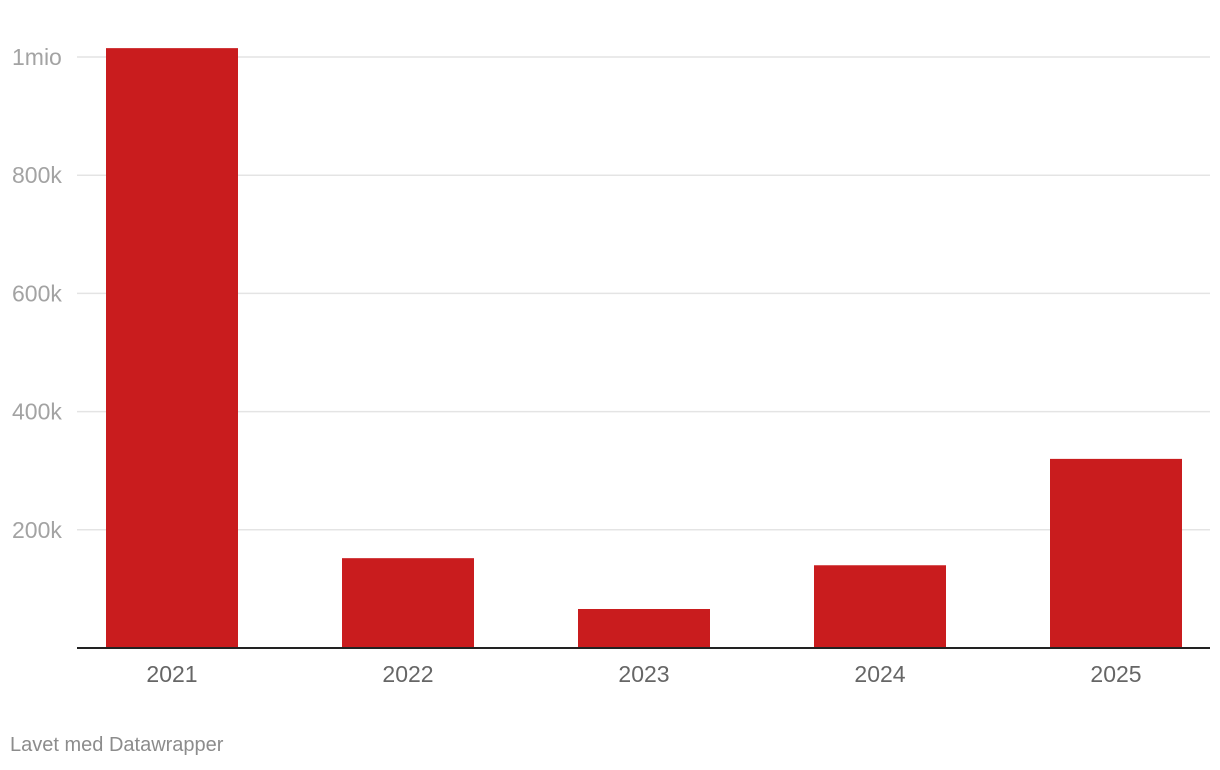 The height and width of the screenshot is (770, 1220). I want to click on x-tick-label: 2023, so click(643, 674).